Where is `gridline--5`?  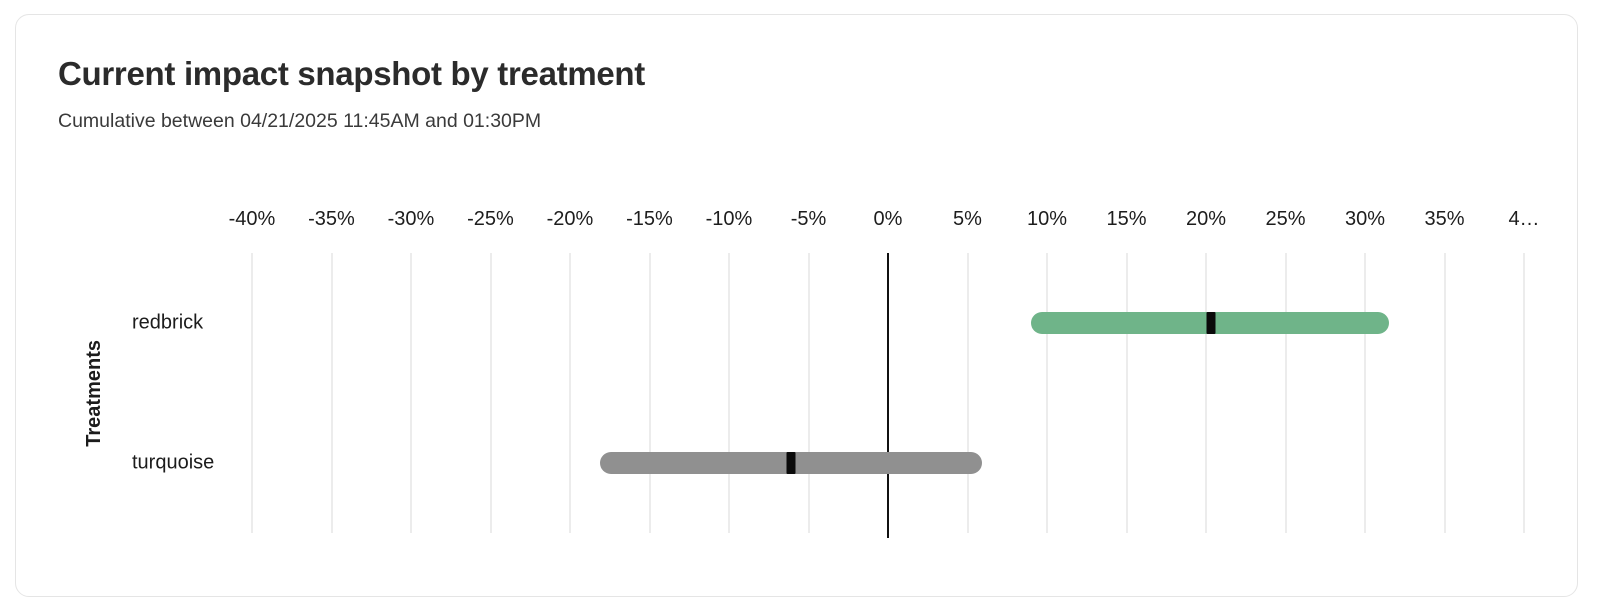 gridline--5 is located at coordinates (808, 393).